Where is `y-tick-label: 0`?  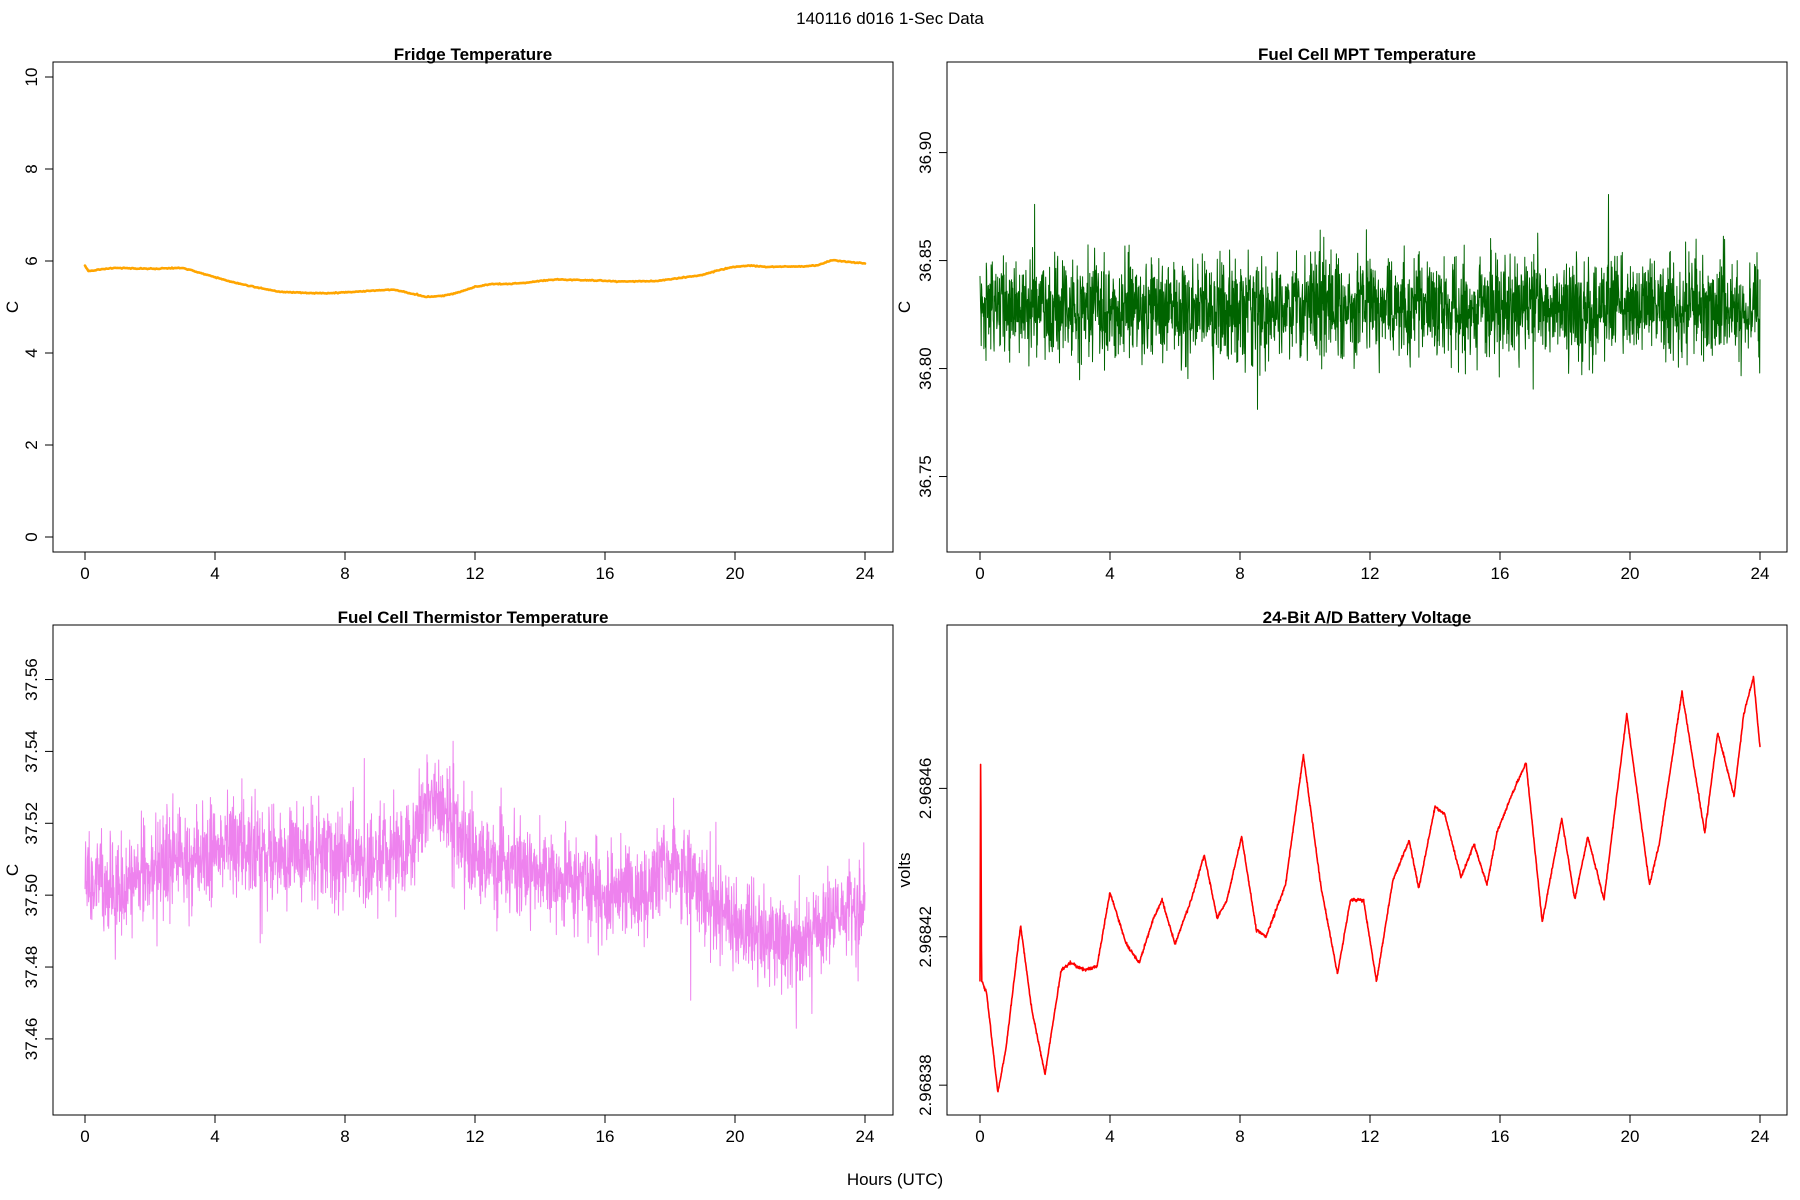 y-tick-label: 0 is located at coordinates (31, 536).